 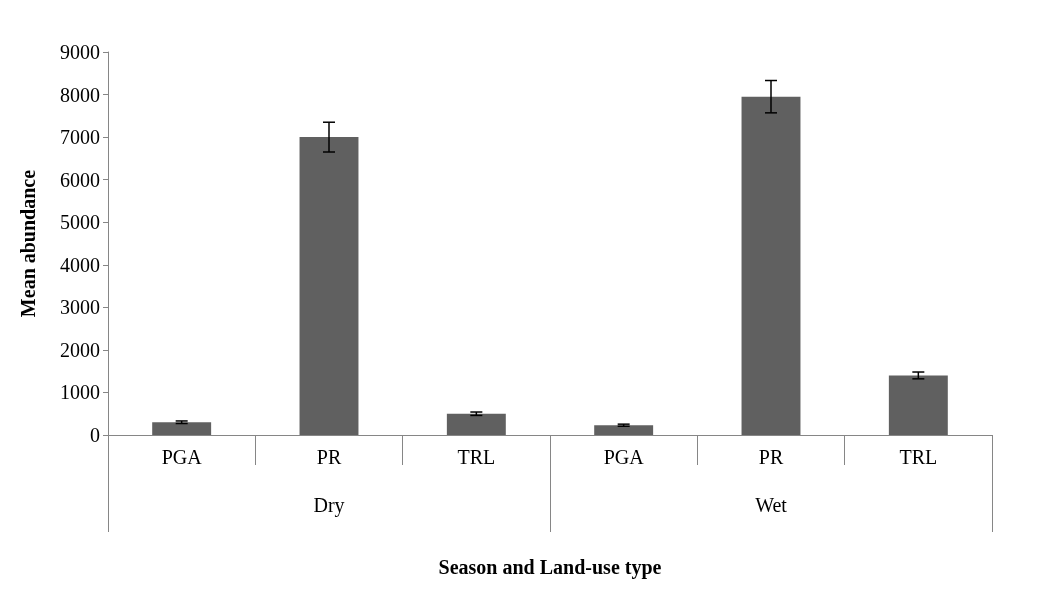 What do you see at coordinates (80, 264) in the screenshot?
I see `y-tick-label: 4000` at bounding box center [80, 264].